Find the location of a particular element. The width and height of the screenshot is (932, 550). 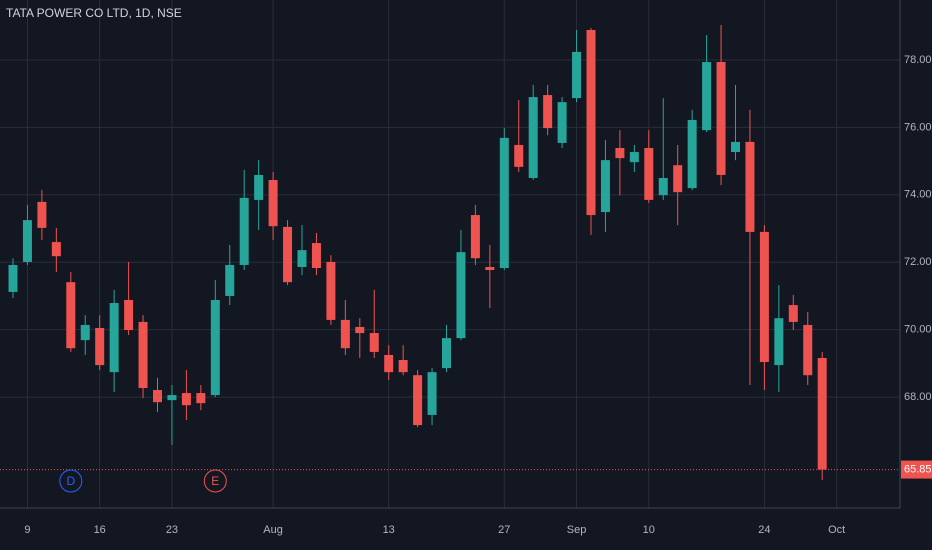

y-tick-label: 72.00 is located at coordinates (918, 262).